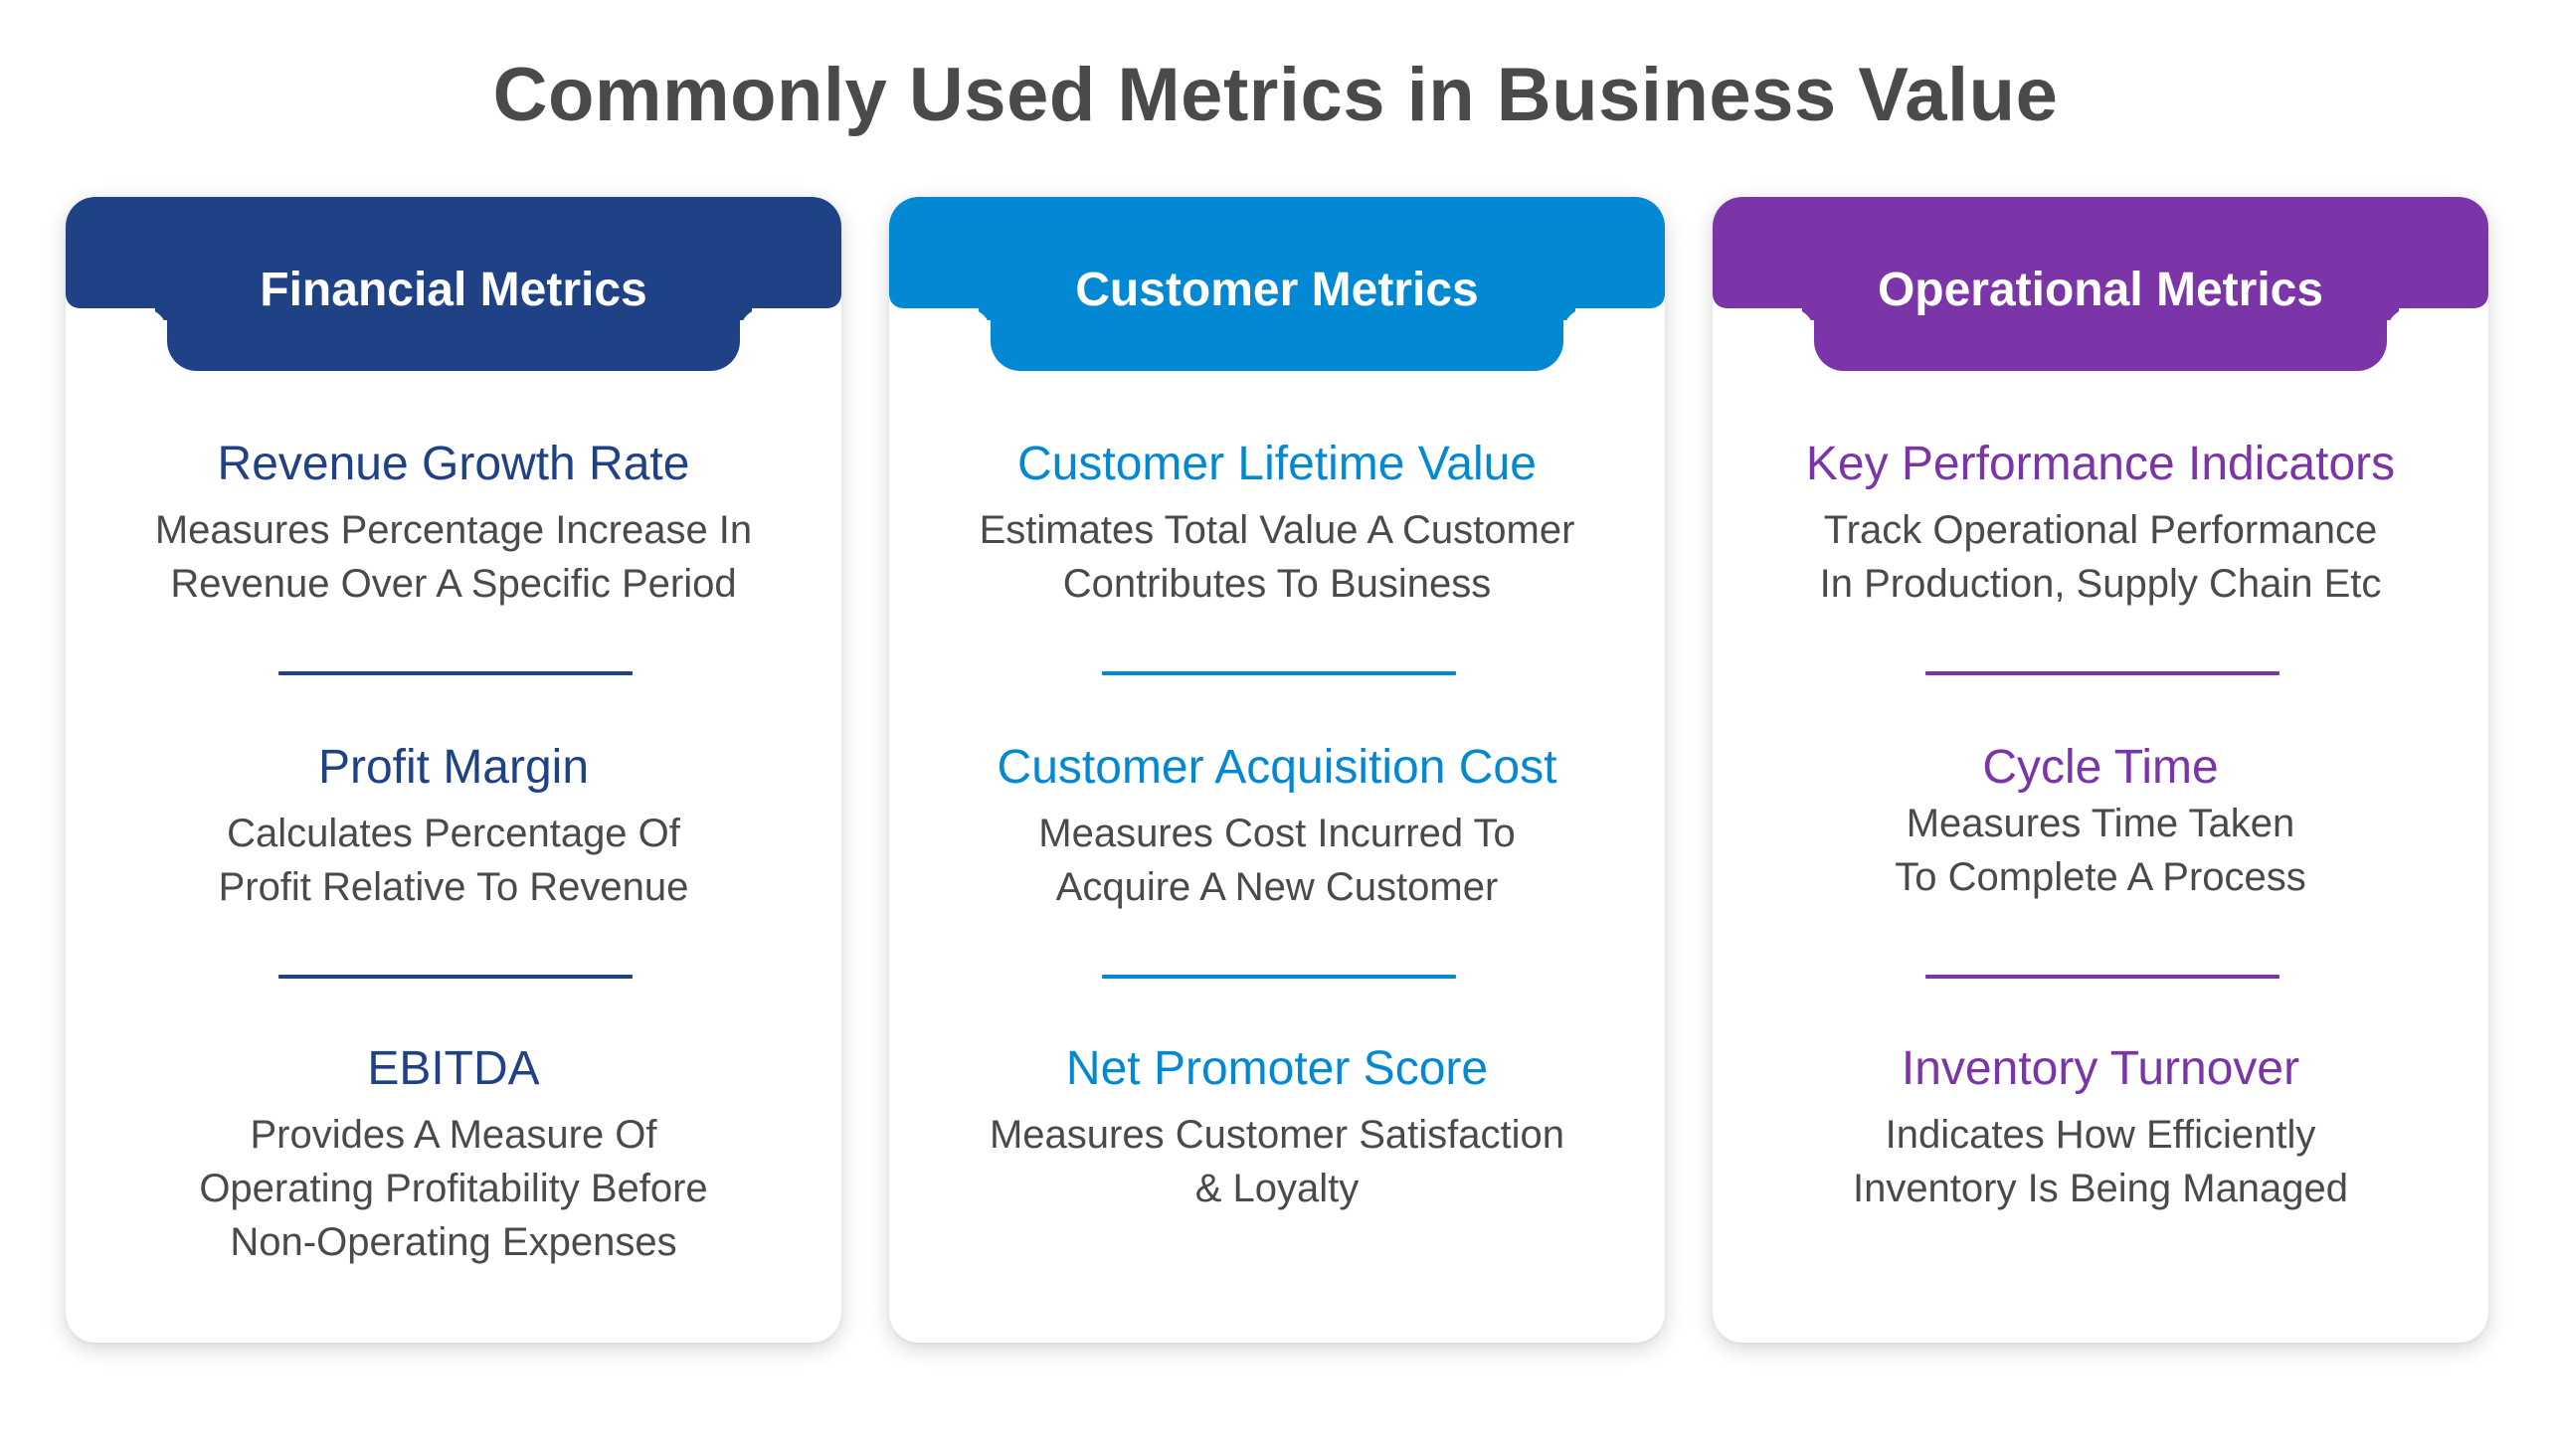  Describe the element at coordinates (453, 833) in the screenshot. I see `description-line: Calculates Percentage Of` at that location.